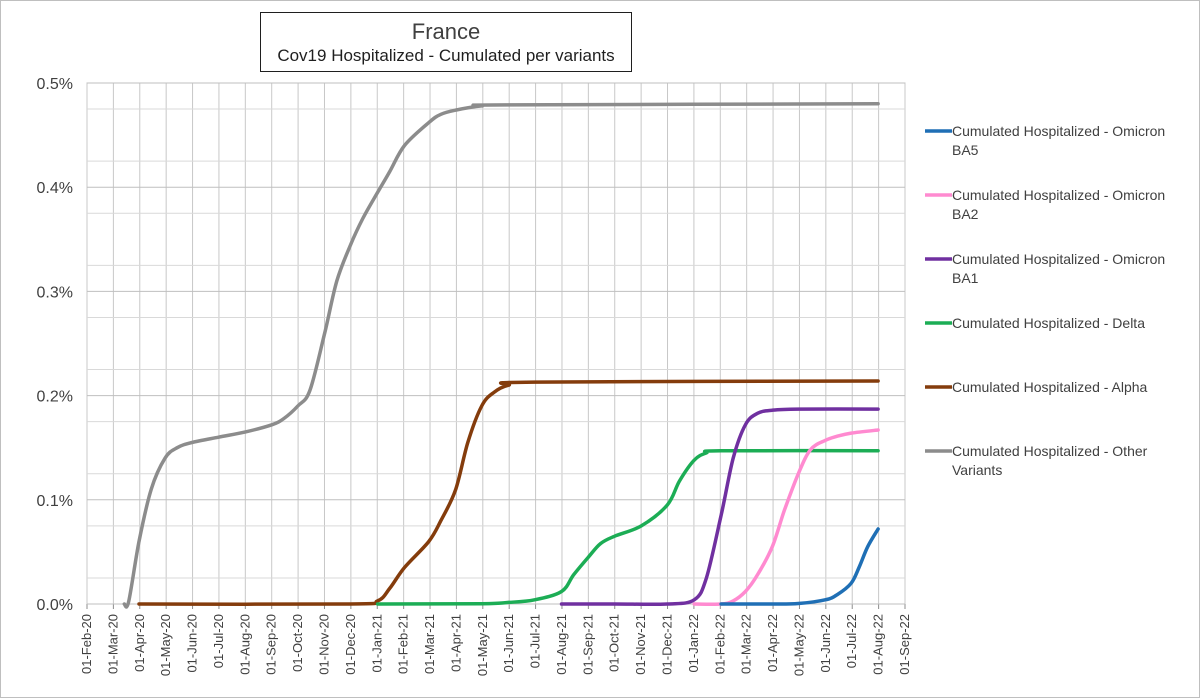 Image resolution: width=1200 pixels, height=698 pixels. Describe the element at coordinates (86, 644) in the screenshot. I see `x-tick-label: 01-Feb-20` at that location.